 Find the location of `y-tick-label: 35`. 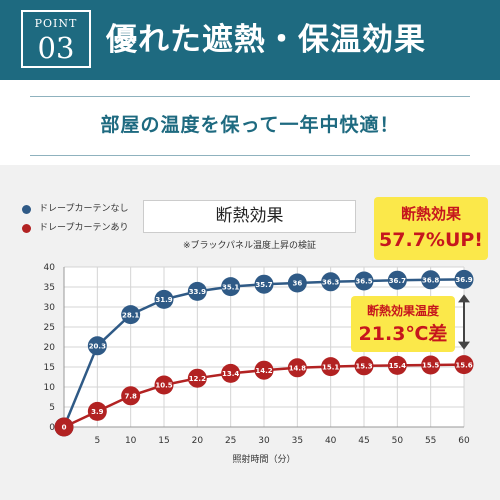

y-tick-label: 35 is located at coordinates (49, 288).